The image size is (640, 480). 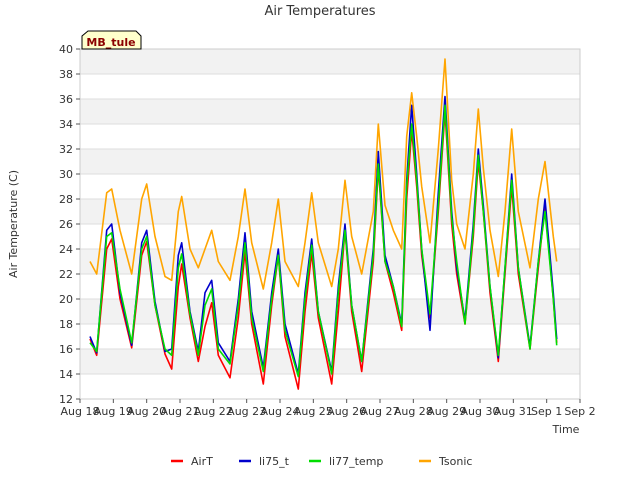 I want to click on x-tick-label: Aug 21, so click(x=180, y=411).